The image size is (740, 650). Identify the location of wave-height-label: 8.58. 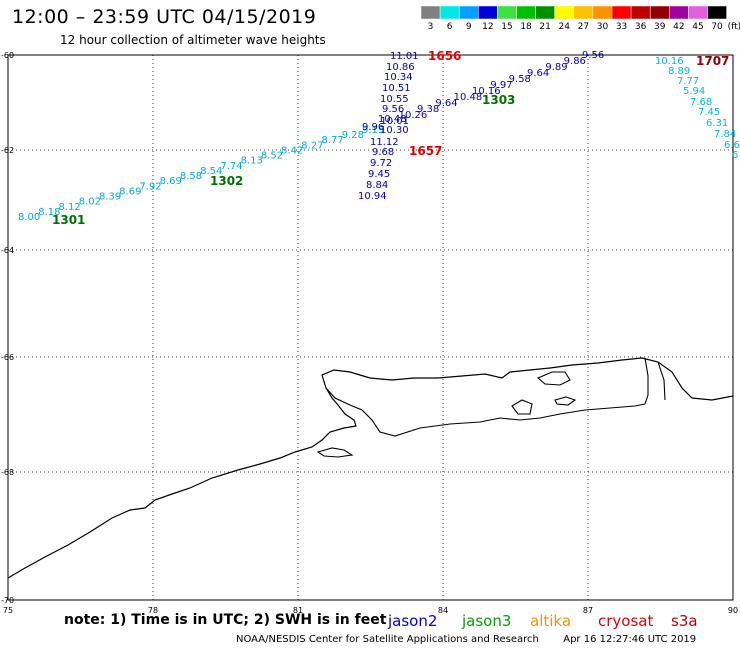
(191, 176).